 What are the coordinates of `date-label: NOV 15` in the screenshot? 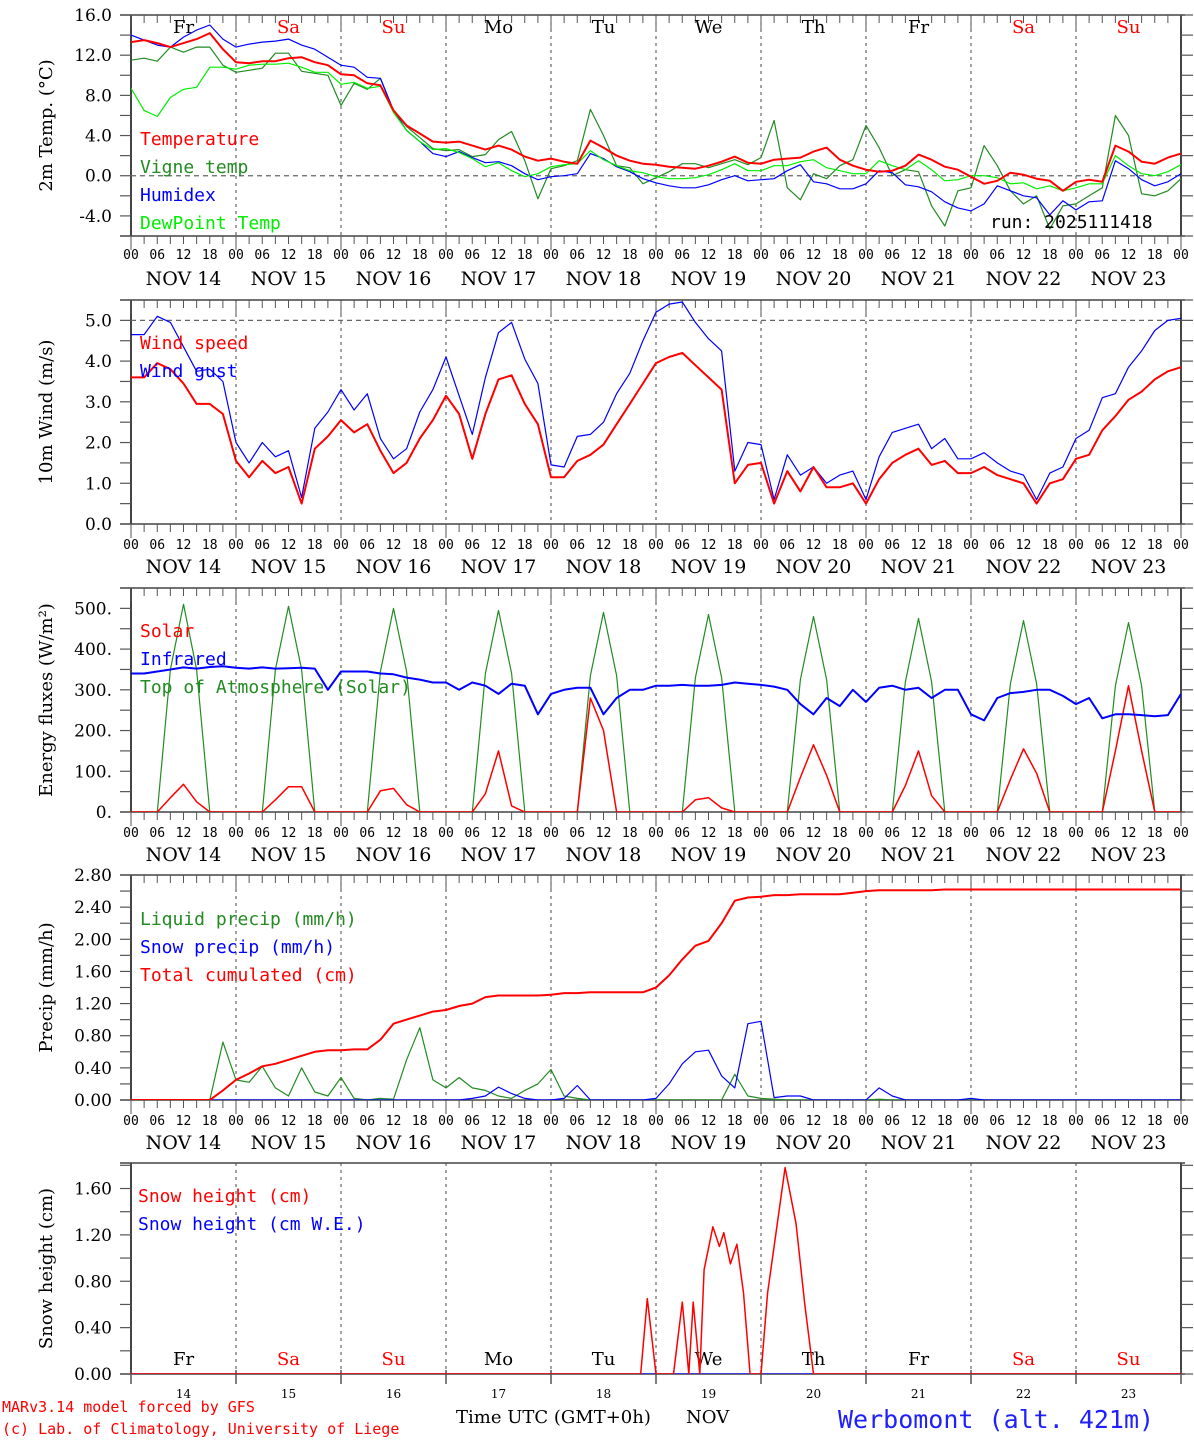 It's located at (289, 1143).